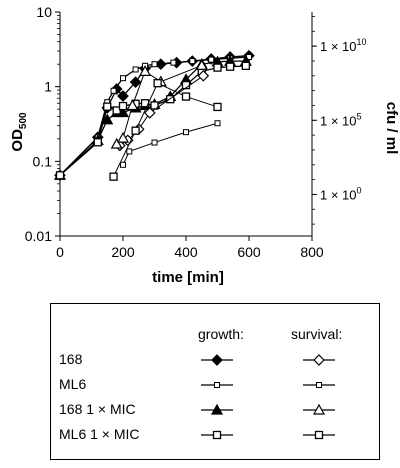 The height and width of the screenshot is (468, 400). I want to click on legend-168-mic-survival-symbol, so click(319, 409).